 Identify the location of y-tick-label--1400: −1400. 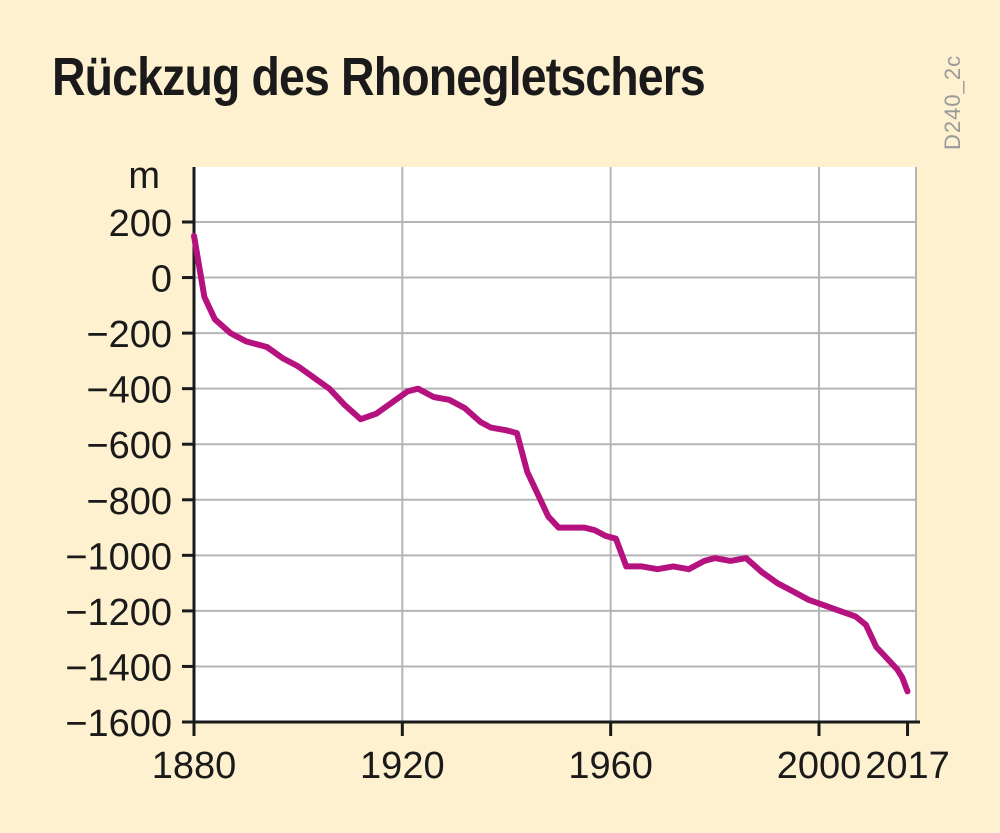
(118, 668).